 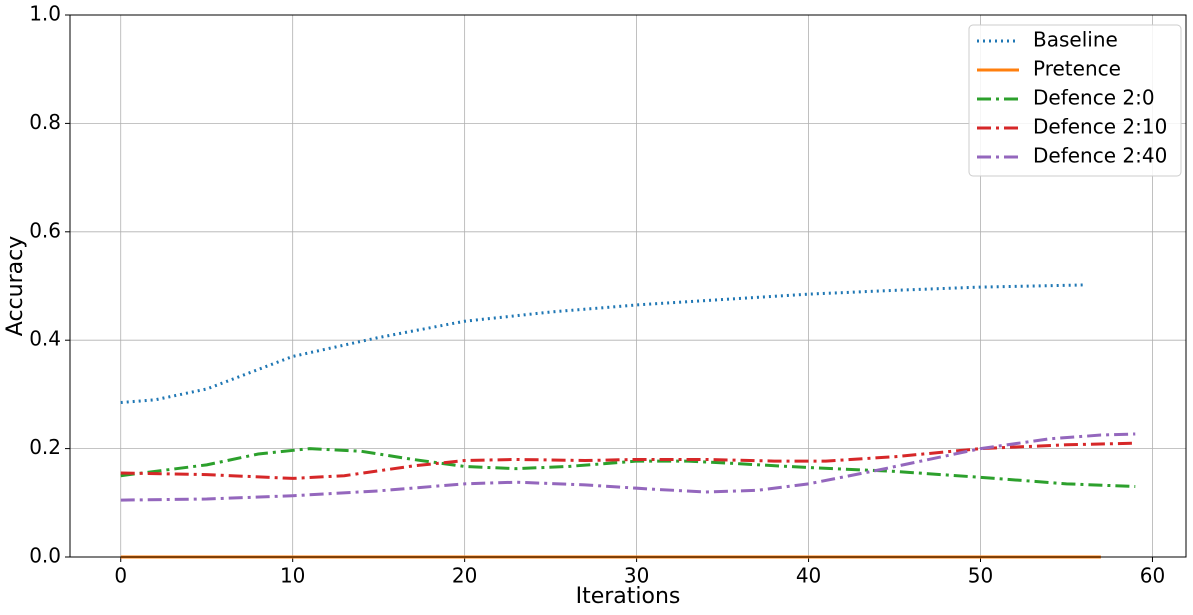 What do you see at coordinates (636, 576) in the screenshot?
I see `x-tick-label: 30` at bounding box center [636, 576].